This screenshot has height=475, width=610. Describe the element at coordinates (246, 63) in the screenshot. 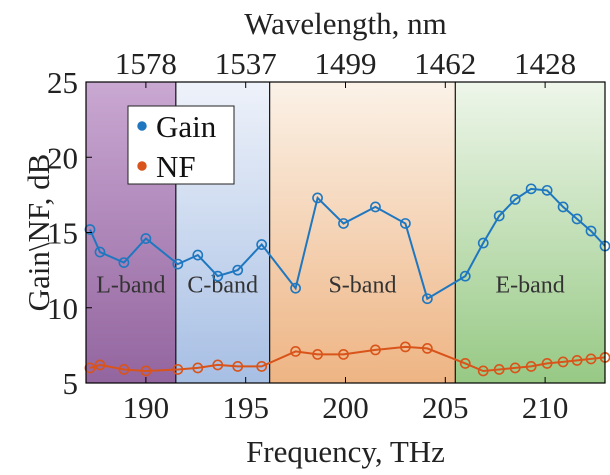

I see `top-tick-label: 1537` at that location.